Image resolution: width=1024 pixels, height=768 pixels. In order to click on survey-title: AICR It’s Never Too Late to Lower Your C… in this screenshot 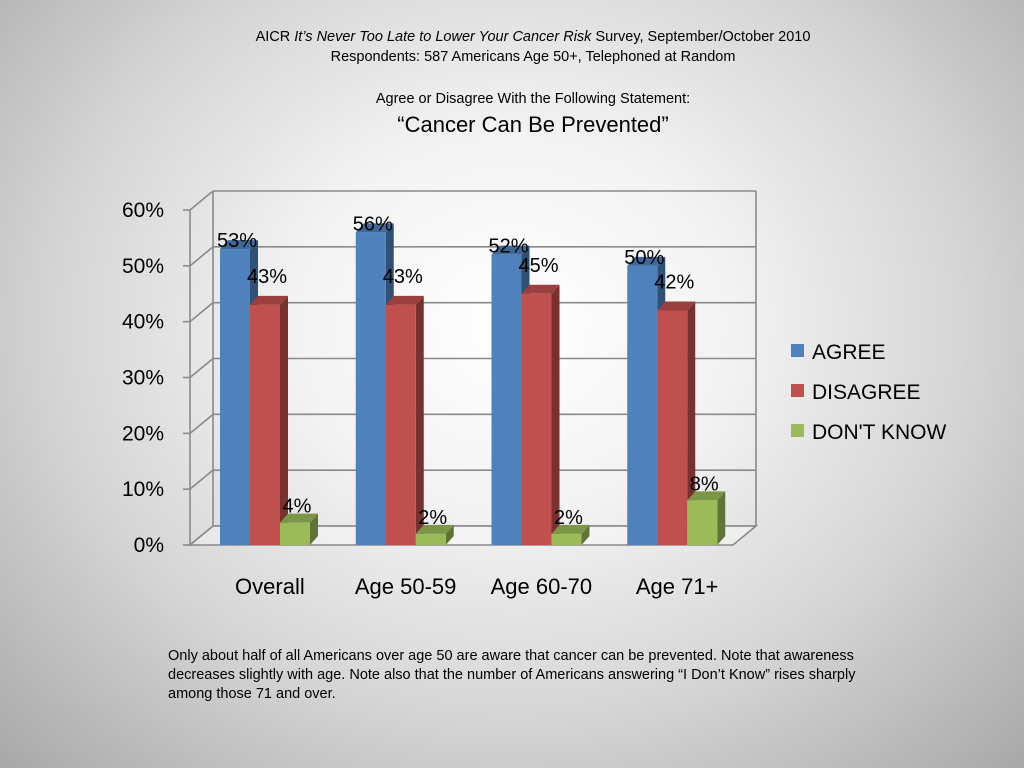, I will do `click(512, 37)`.